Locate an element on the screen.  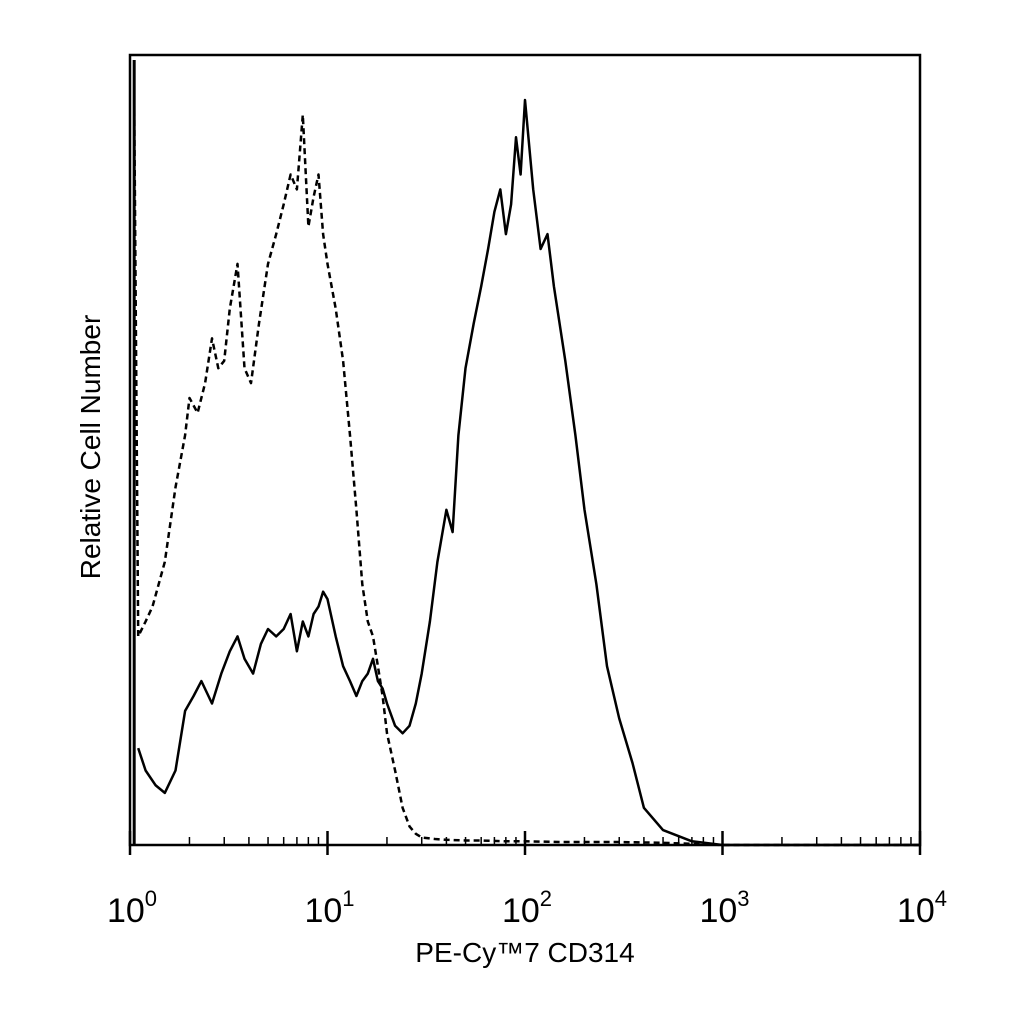
x-tick-label: 10¹ is located at coordinates (329, 908).